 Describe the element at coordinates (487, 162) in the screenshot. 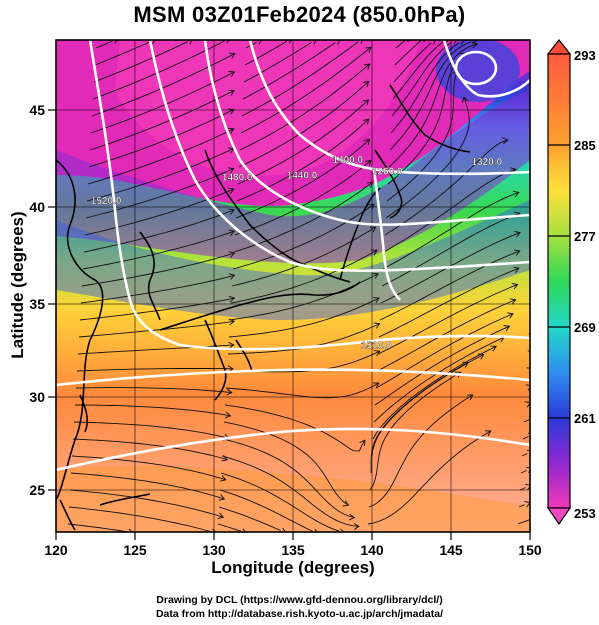

I see `contour-label: 1320.0` at that location.